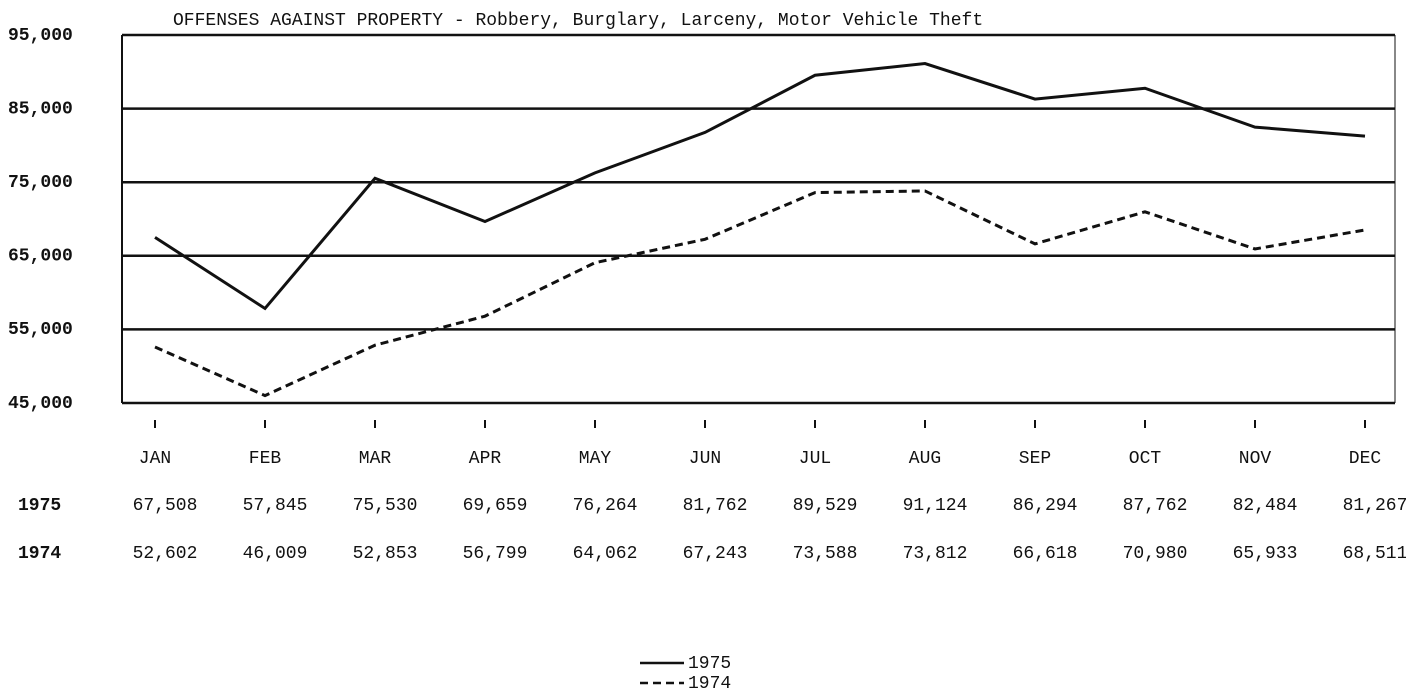 Image resolution: width=1406 pixels, height=698 pixels. What do you see at coordinates (935, 554) in the screenshot?
I see `value-label: 73,812` at bounding box center [935, 554].